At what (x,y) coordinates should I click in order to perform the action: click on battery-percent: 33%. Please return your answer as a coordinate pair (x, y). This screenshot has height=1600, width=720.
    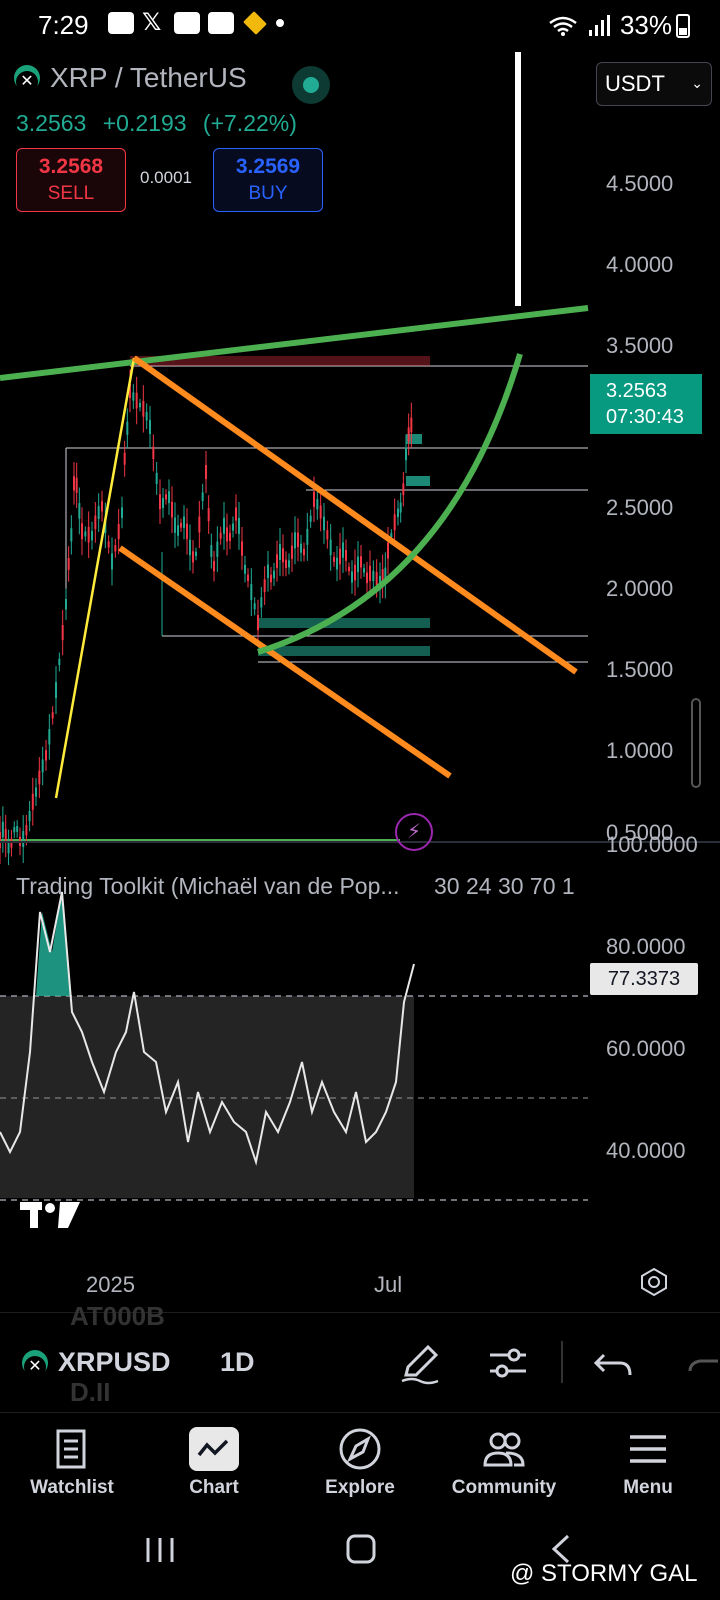
    Looking at the image, I should click on (645, 25).